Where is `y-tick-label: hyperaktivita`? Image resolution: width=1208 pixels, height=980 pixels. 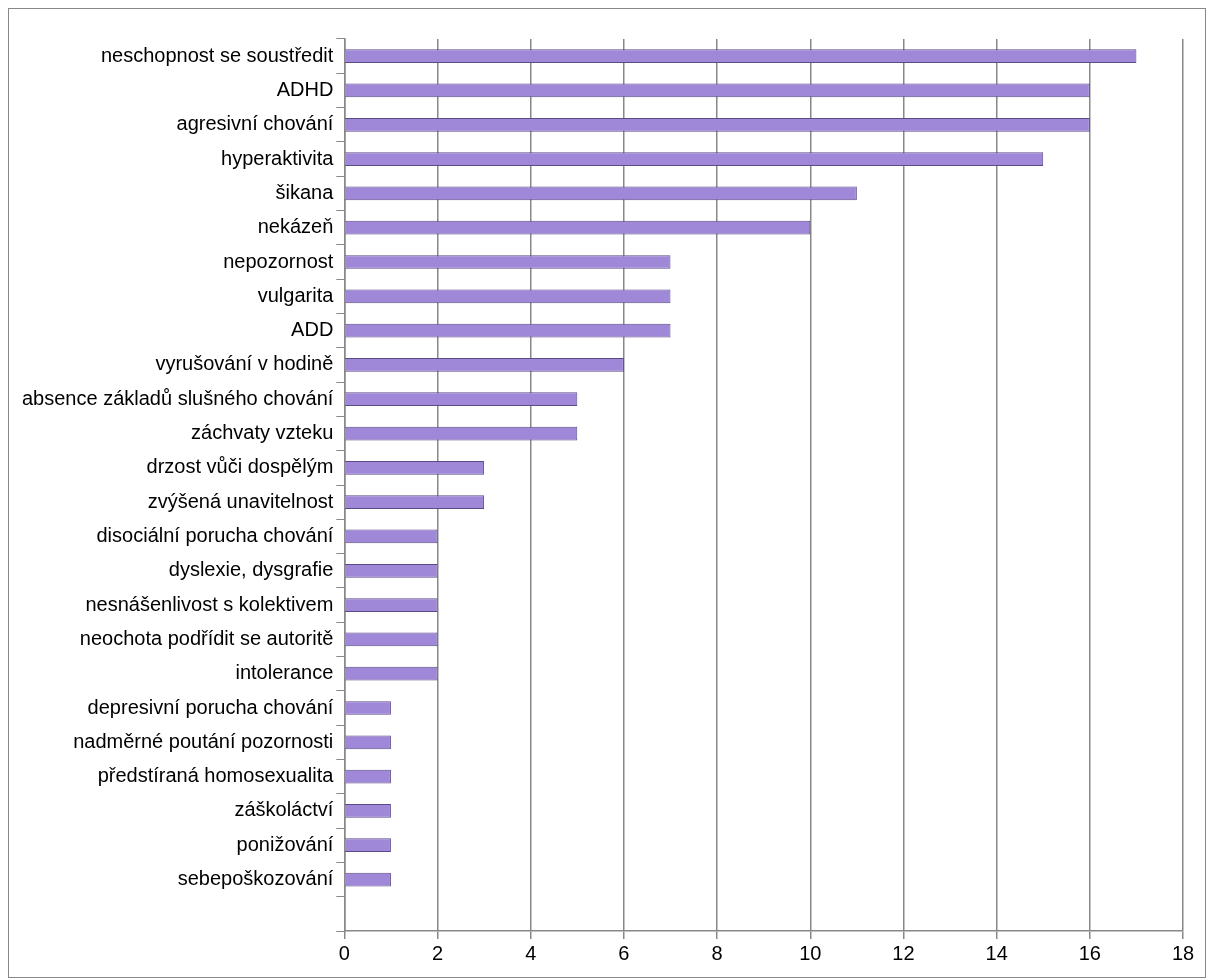 y-tick-label: hyperaktivita is located at coordinates (278, 157).